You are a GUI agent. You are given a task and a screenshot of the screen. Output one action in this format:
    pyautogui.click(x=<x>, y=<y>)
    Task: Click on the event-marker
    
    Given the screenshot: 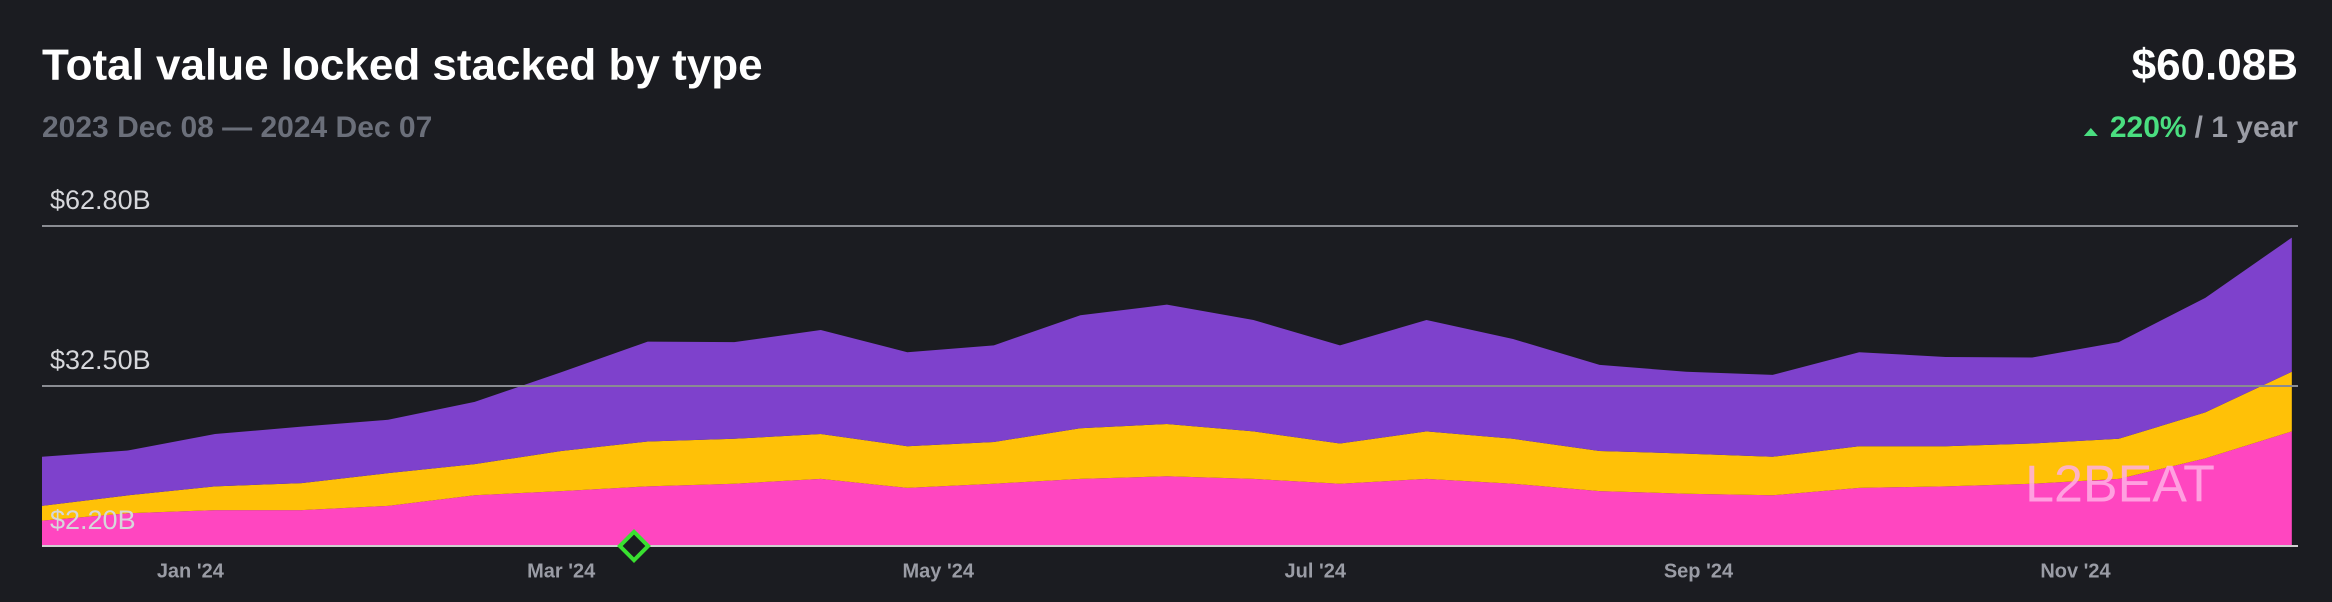 What is the action you would take?
    pyautogui.click(x=634, y=546)
    